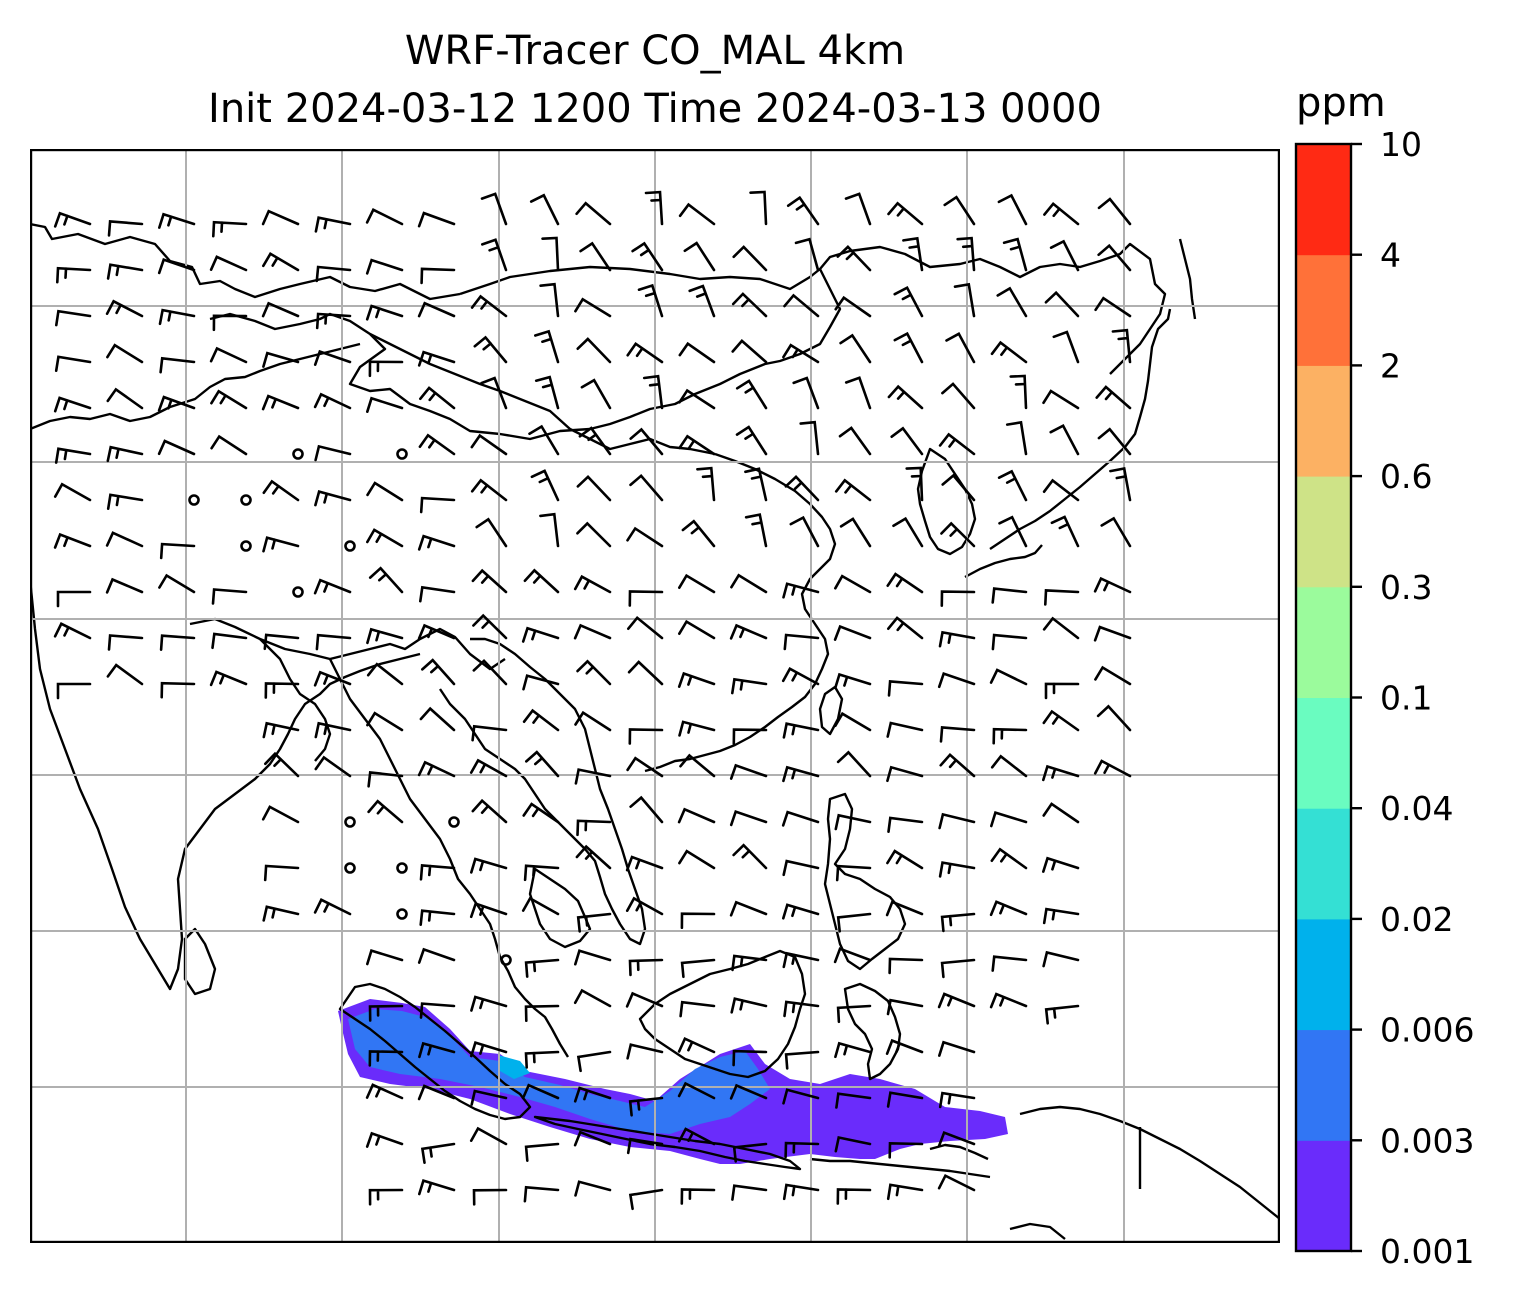 This screenshot has width=1528, height=1306. Describe the element at coordinates (1401, 147) in the screenshot. I see `colorbar-tick-label: 10` at that location.